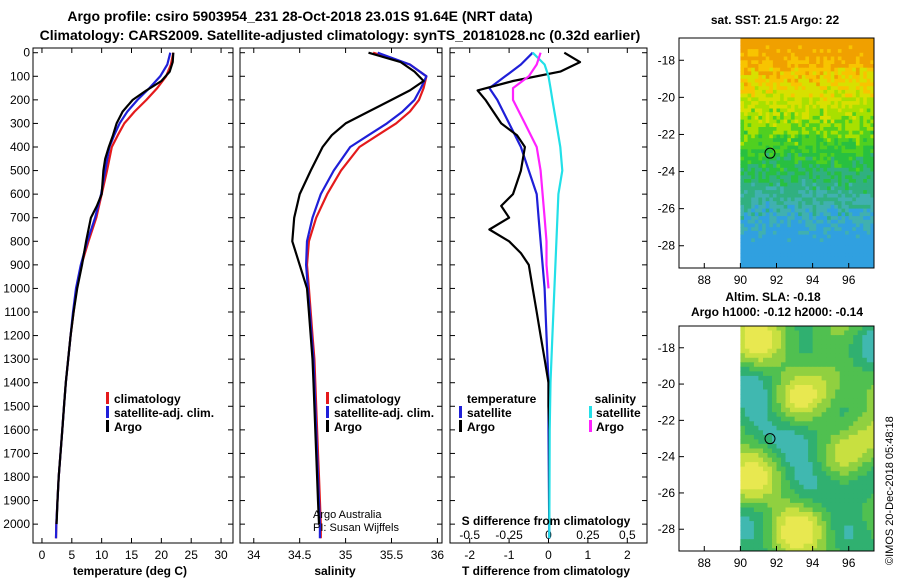 Image resolution: width=900 pixels, height=580 pixels. Describe the element at coordinates (616, 399) in the screenshot. I see `legend-title-salinity: salinity` at that location.